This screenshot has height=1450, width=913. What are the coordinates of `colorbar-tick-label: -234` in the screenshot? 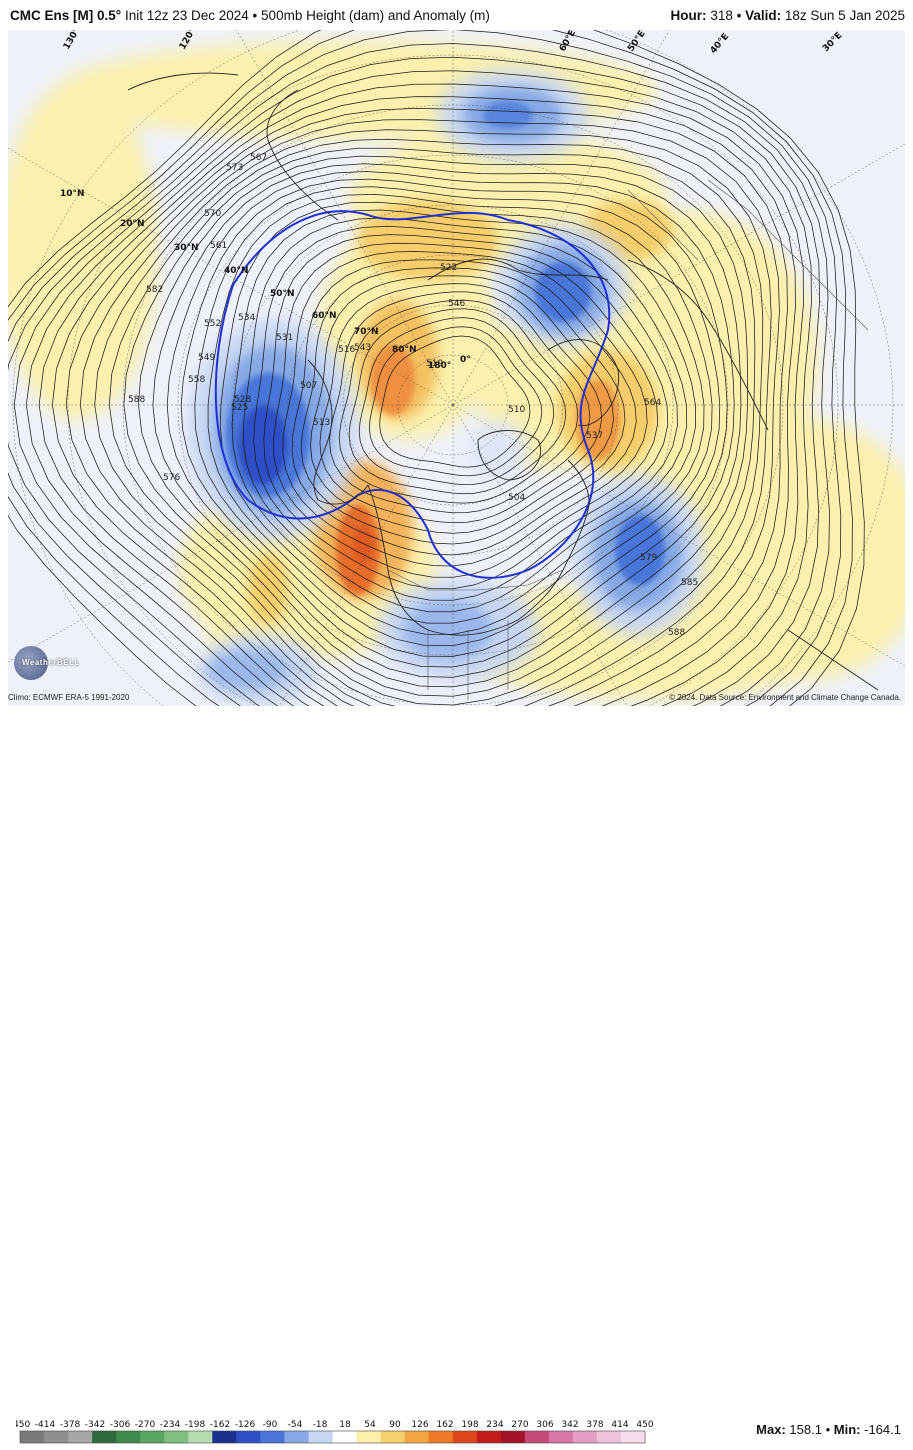 It's located at (170, 1425).